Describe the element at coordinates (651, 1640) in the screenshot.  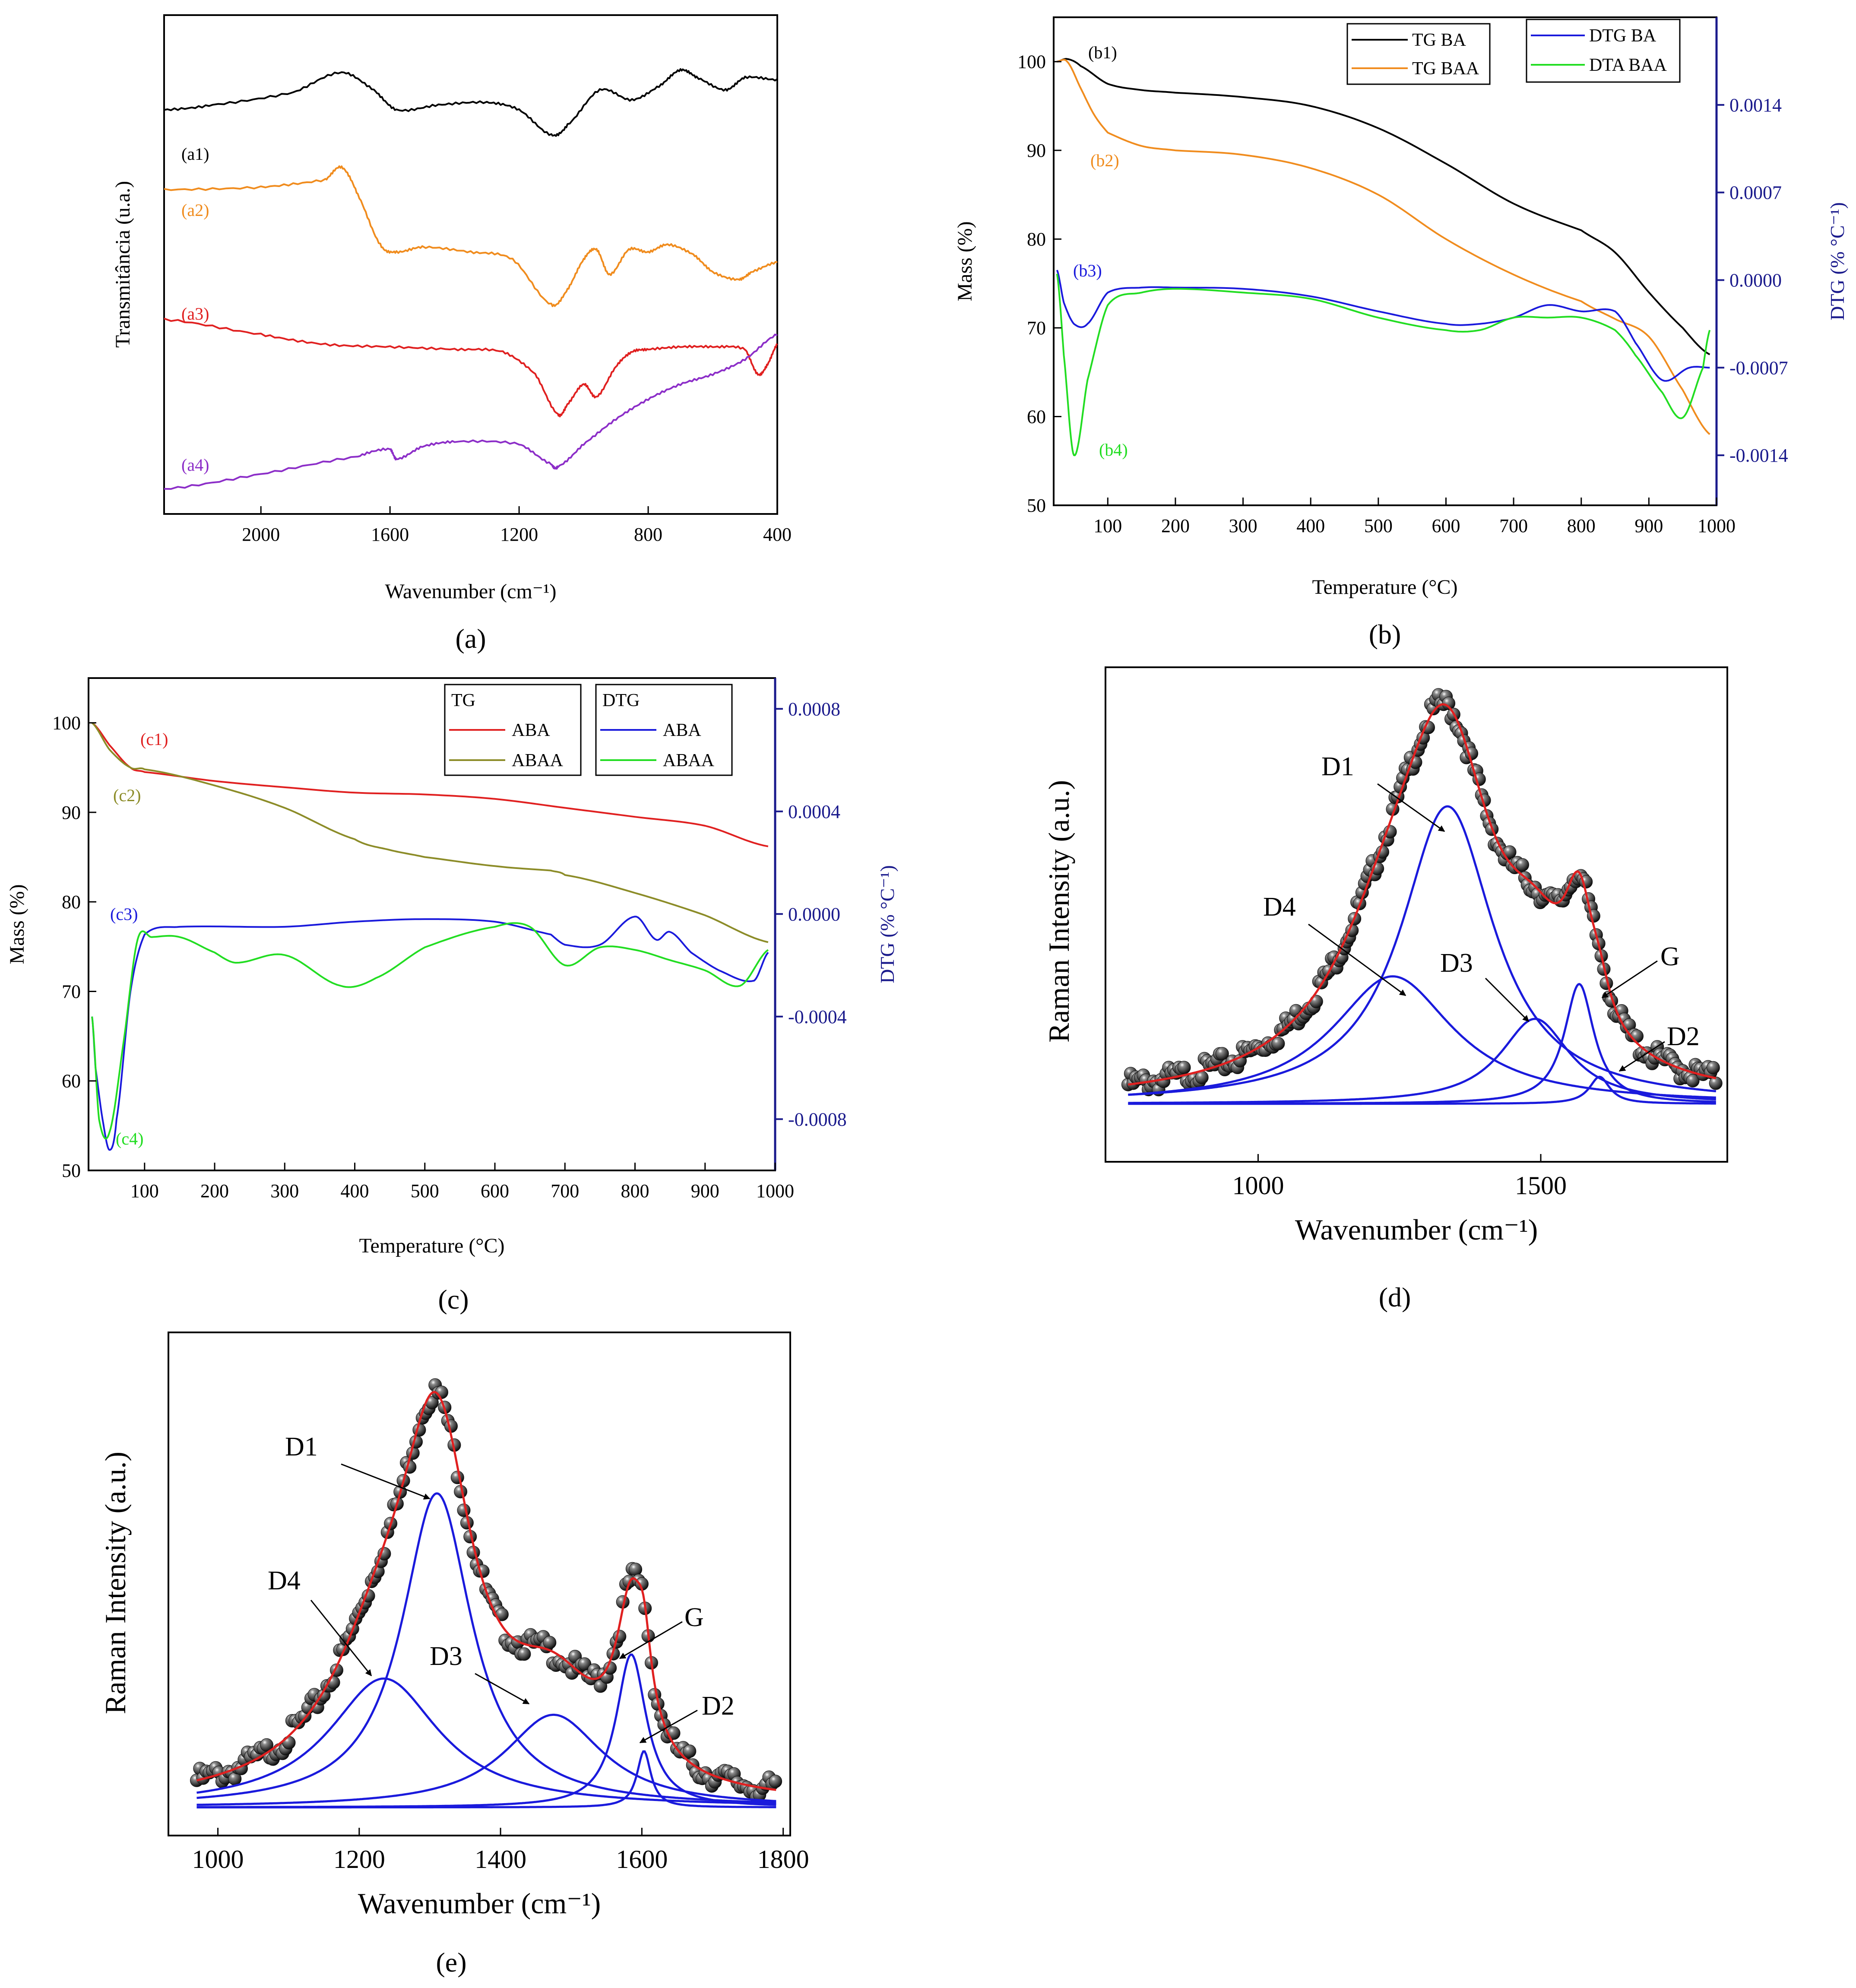
I see `arrow-g` at that location.